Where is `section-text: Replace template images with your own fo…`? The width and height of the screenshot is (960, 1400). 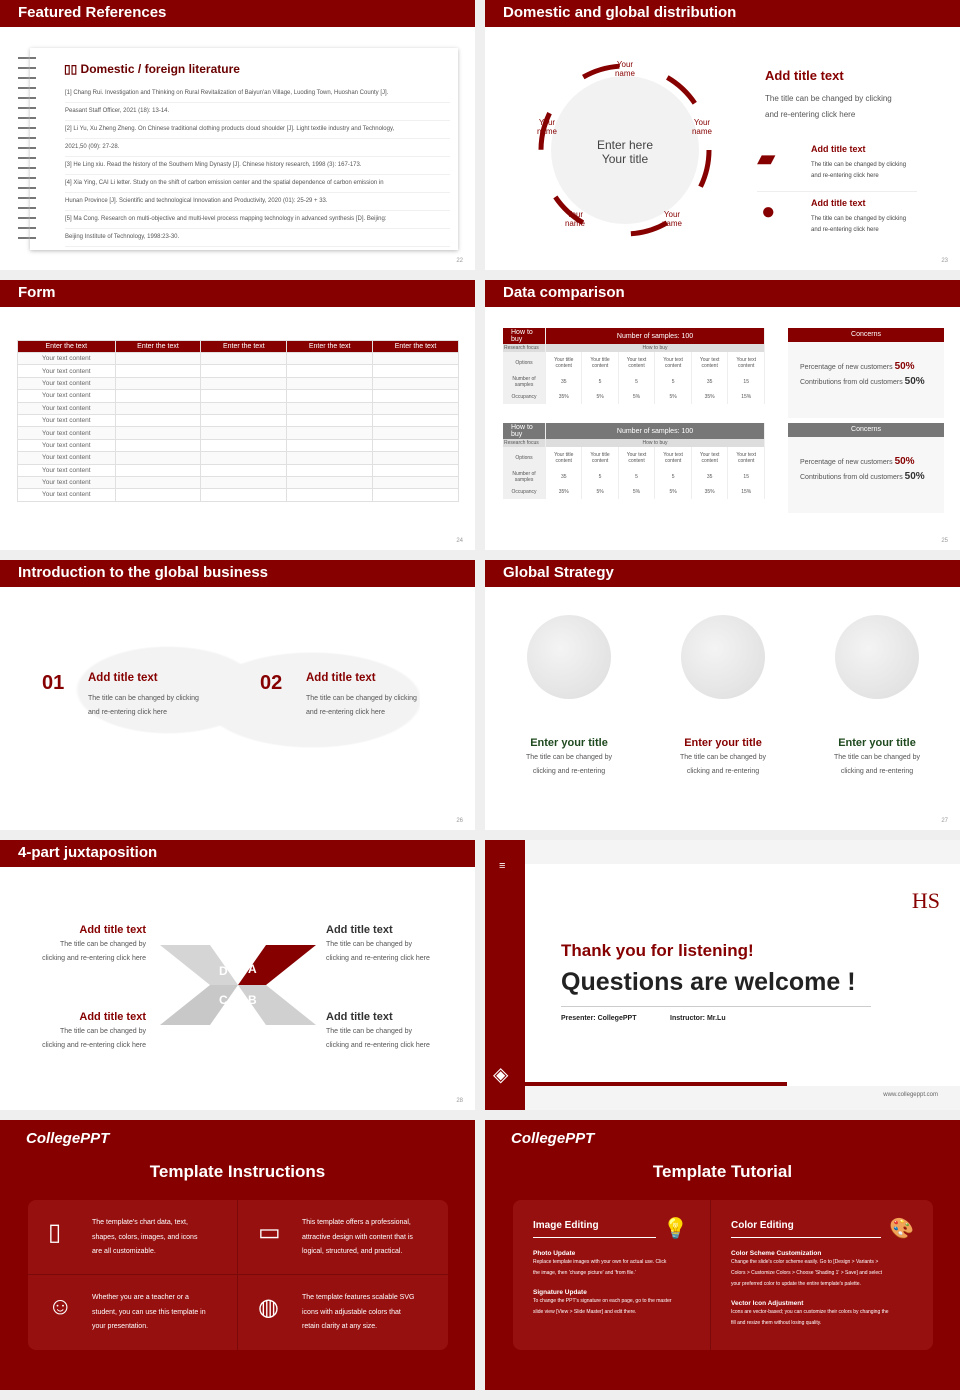 section-text: Replace template images with your own fo… is located at coordinates (600, 1262).